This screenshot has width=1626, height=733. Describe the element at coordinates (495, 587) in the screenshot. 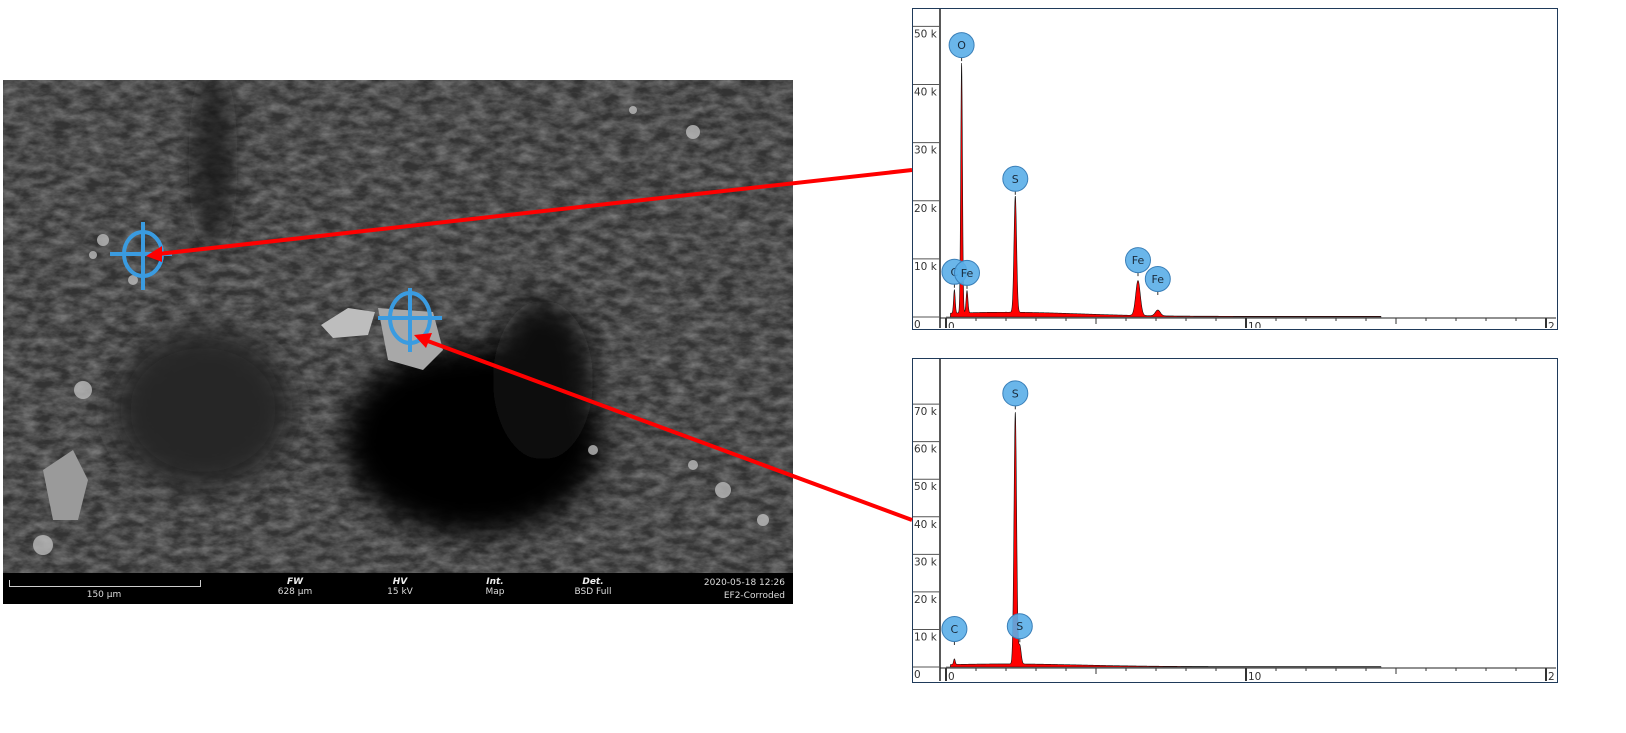

I see `info-int: Int. Map` at that location.